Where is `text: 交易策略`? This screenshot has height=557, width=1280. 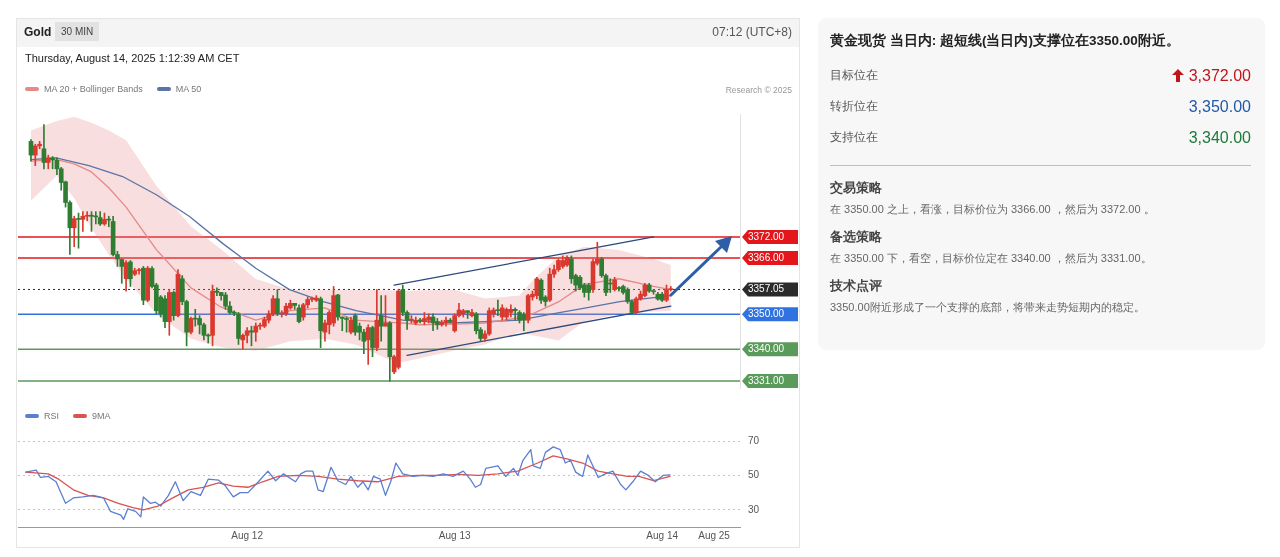 text: 交易策略 is located at coordinates (856, 188).